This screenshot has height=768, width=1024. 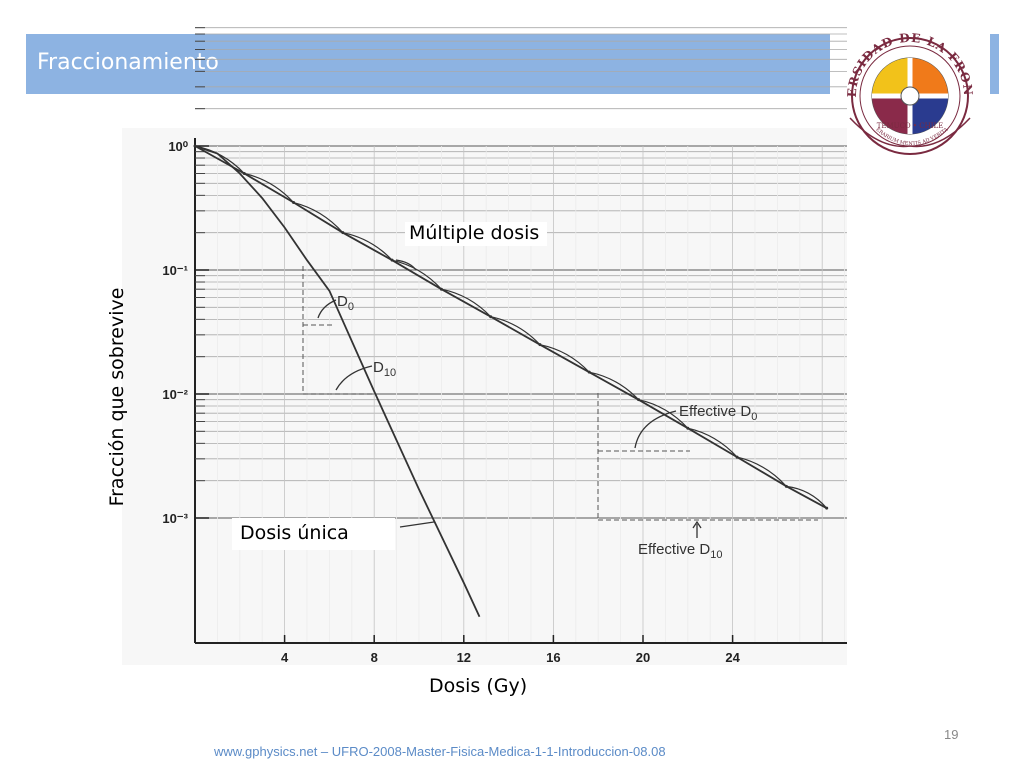 I want to click on effective-d10-label-subscript: 10, so click(x=716, y=555).